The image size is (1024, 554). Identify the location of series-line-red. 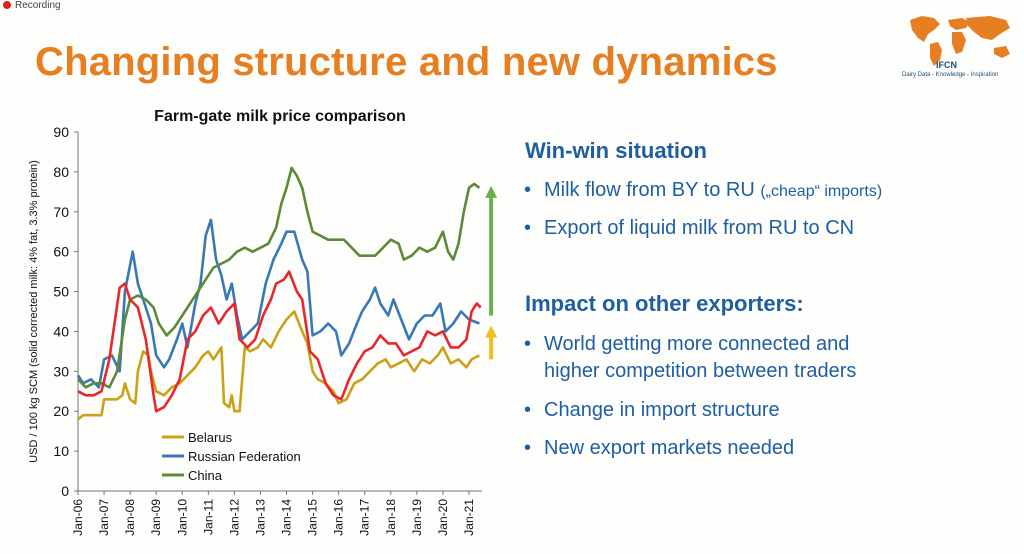
(279, 341).